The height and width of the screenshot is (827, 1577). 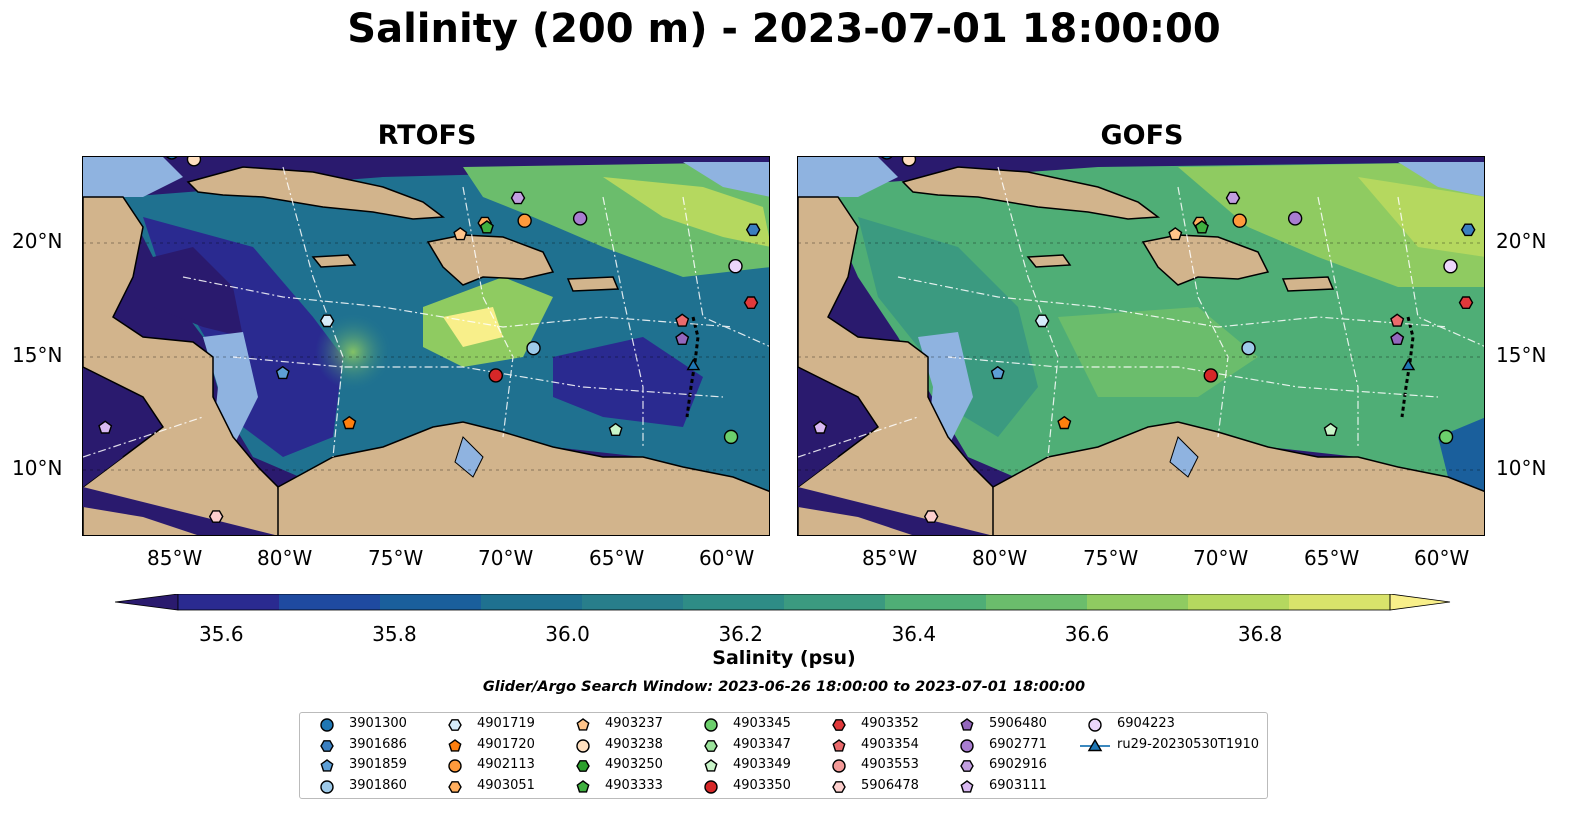 I want to click on colorbar-tick-5: 36.6, so click(x=1087, y=634).